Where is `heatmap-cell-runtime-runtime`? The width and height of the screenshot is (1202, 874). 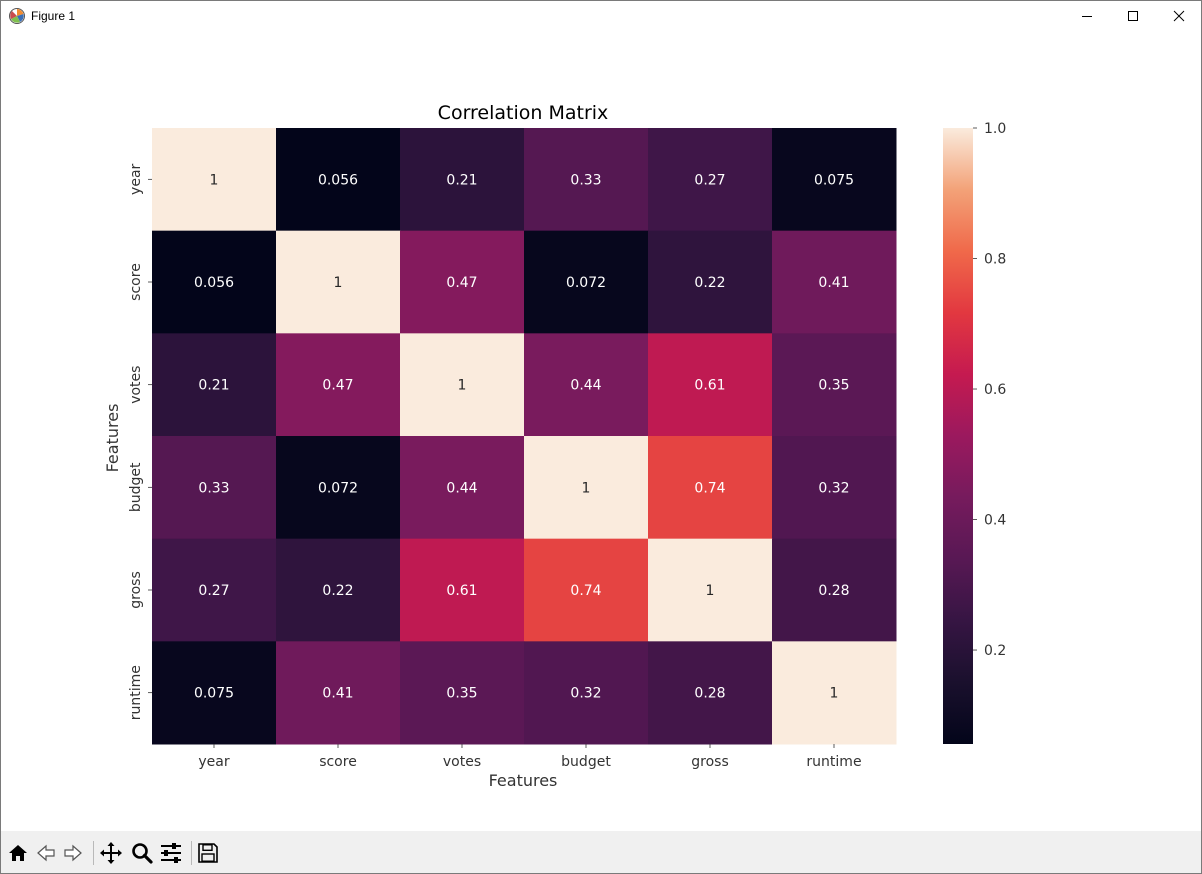
heatmap-cell-runtime-runtime is located at coordinates (834, 693).